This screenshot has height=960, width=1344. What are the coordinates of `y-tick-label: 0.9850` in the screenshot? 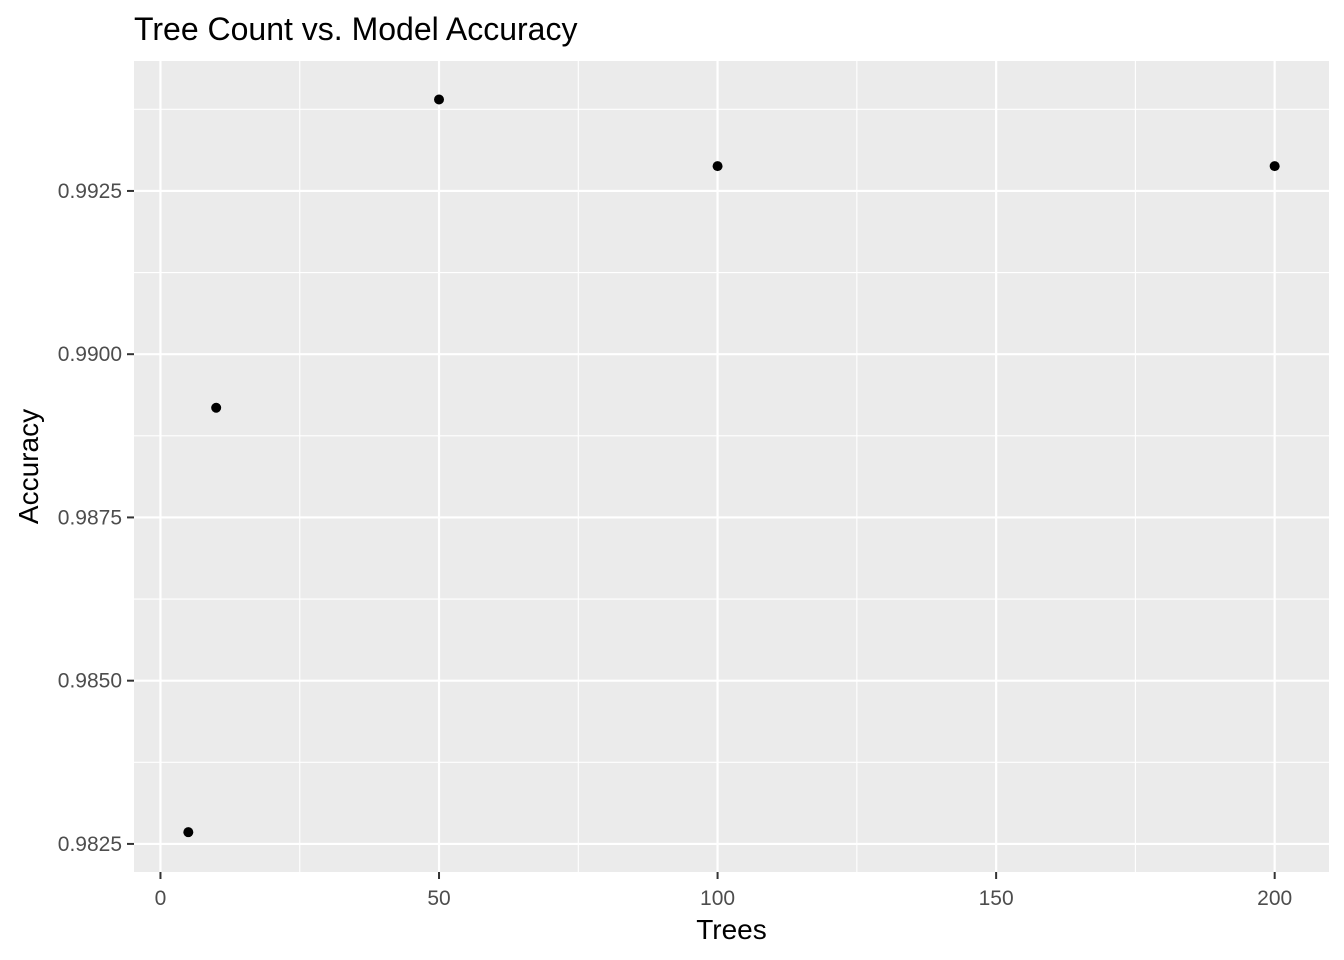 It's located at (90, 681).